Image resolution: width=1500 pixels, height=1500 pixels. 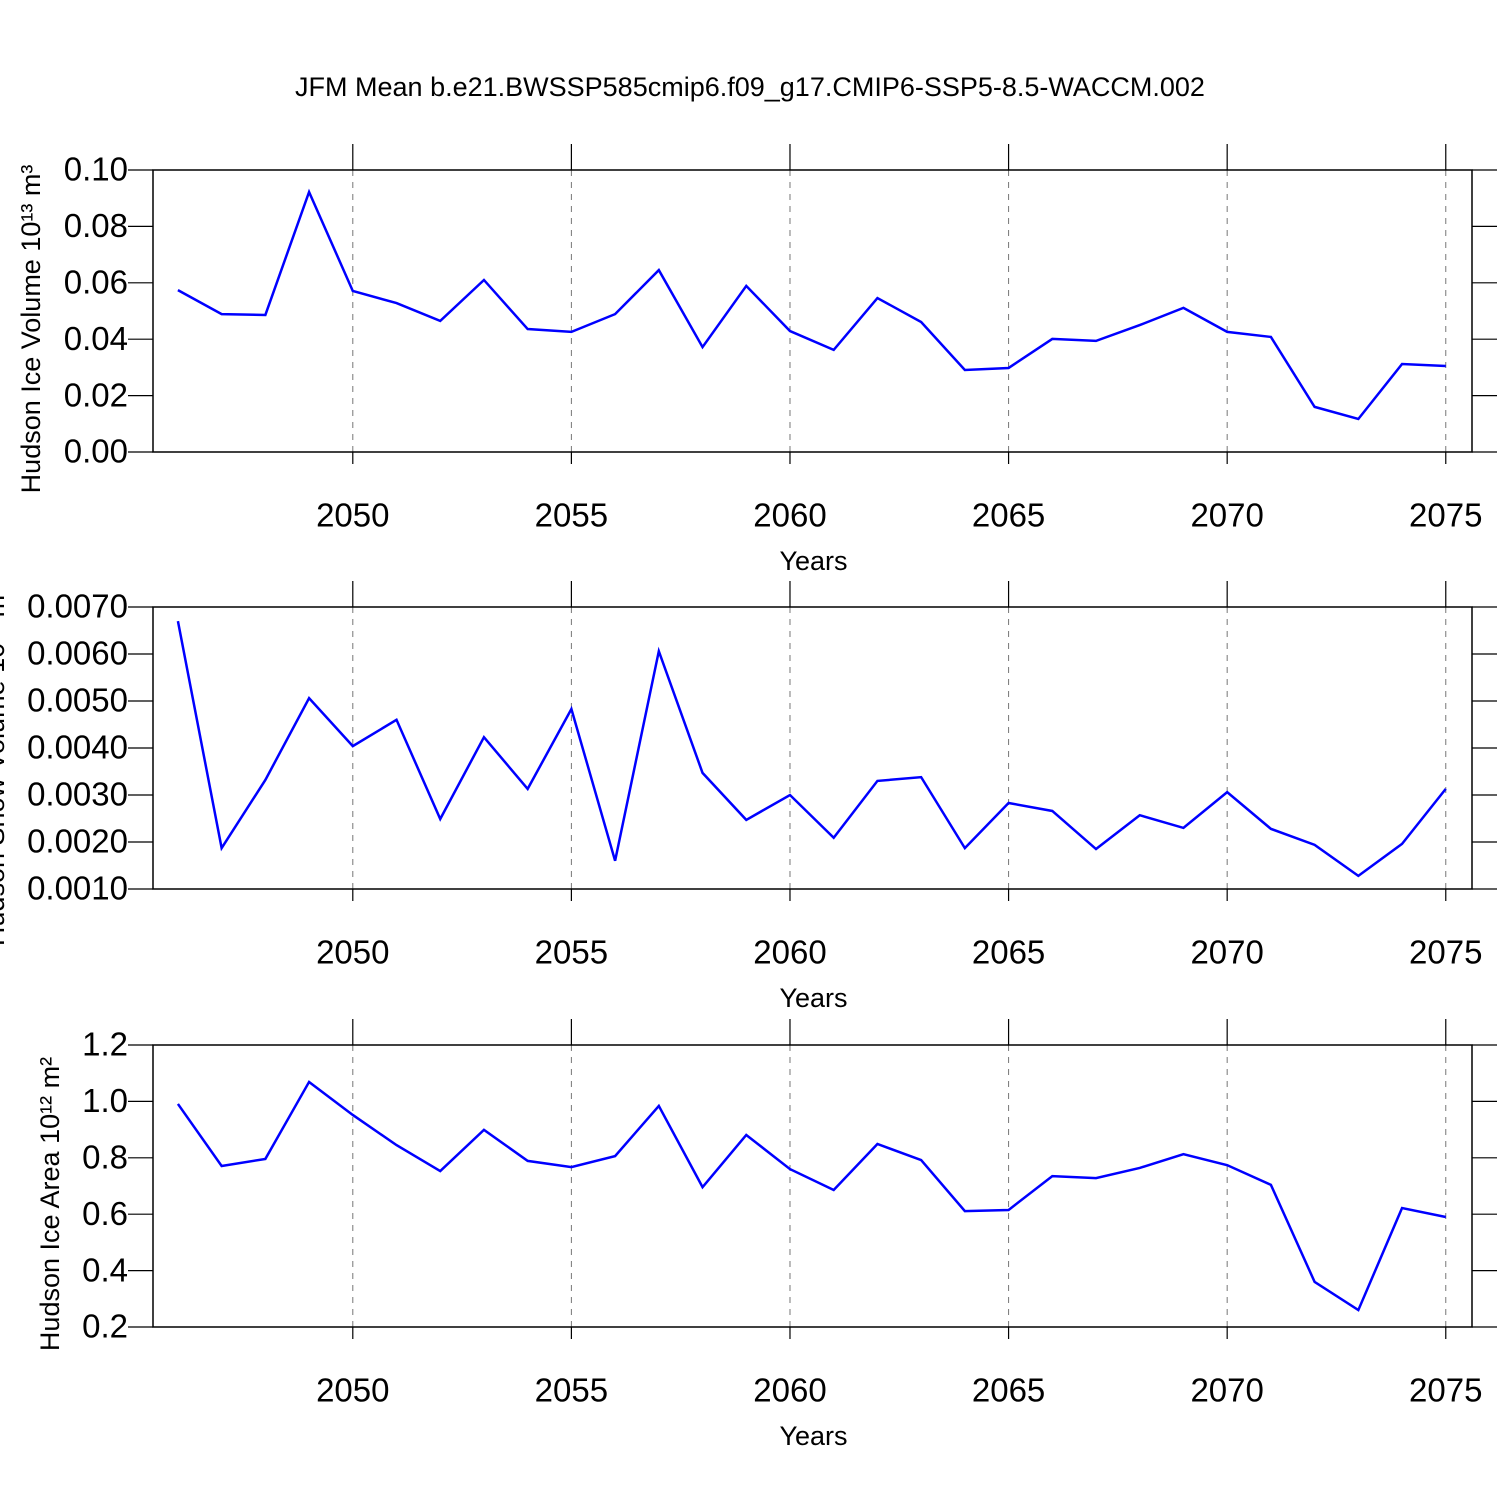 What do you see at coordinates (105, 1157) in the screenshot?
I see `y-tick-label: 0.8` at bounding box center [105, 1157].